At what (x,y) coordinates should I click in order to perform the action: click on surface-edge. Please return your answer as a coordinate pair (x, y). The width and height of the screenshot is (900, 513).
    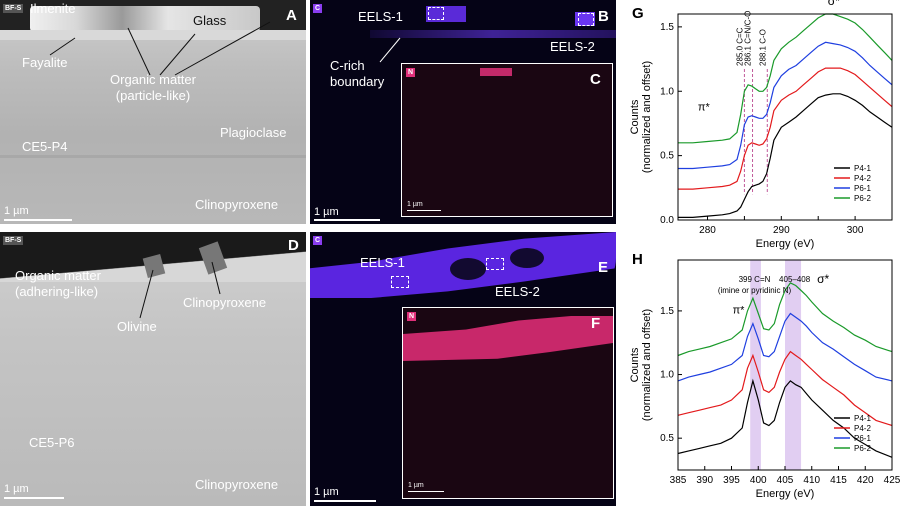
    Looking at the image, I should click on (153, 35).